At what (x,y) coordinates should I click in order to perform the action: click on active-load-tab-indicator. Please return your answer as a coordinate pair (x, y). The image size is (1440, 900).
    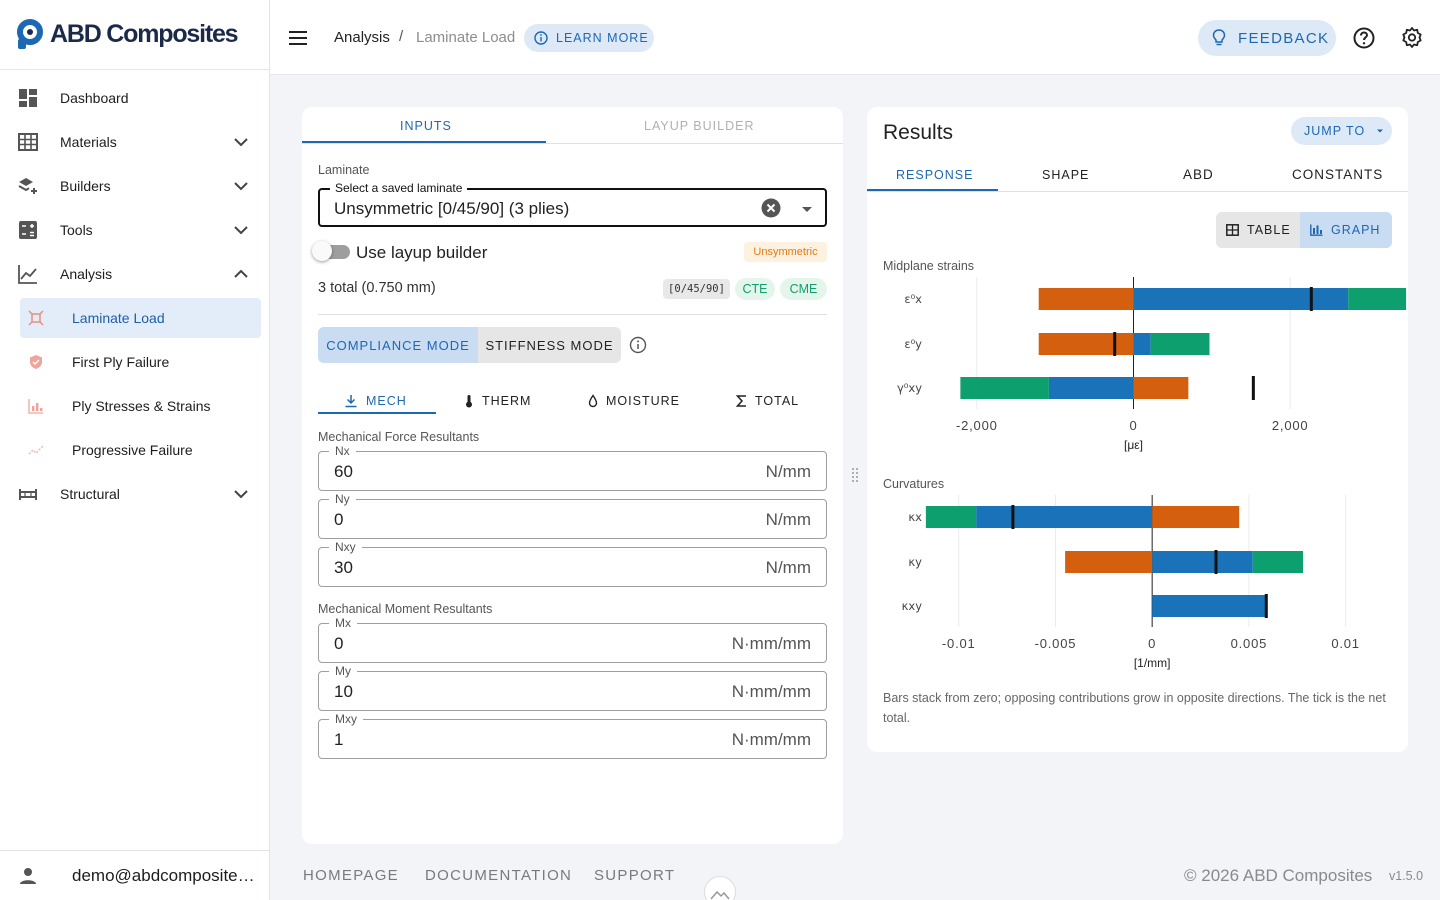
    Looking at the image, I should click on (377, 413).